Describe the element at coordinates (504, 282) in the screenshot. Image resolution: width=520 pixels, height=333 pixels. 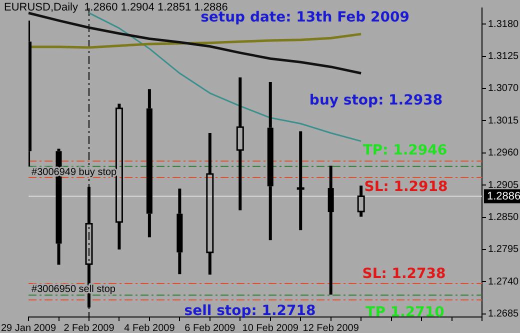
I see `y-tick-label: 1.2740` at that location.